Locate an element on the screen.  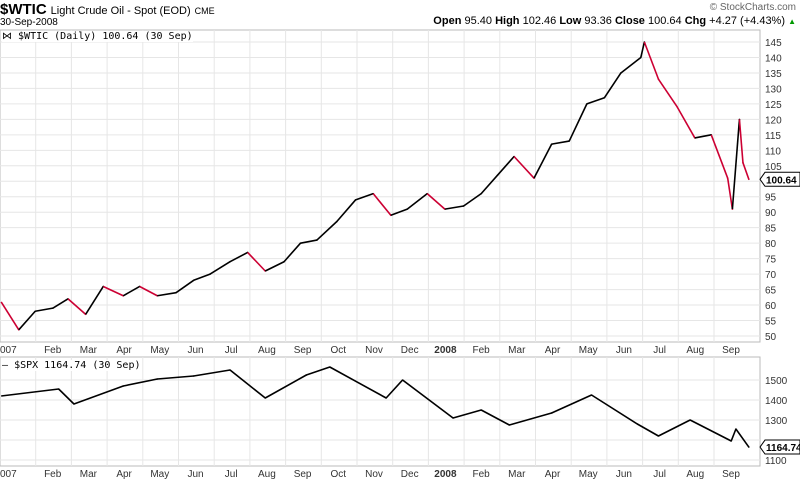
y-tick-label: 50 is located at coordinates (771, 337).